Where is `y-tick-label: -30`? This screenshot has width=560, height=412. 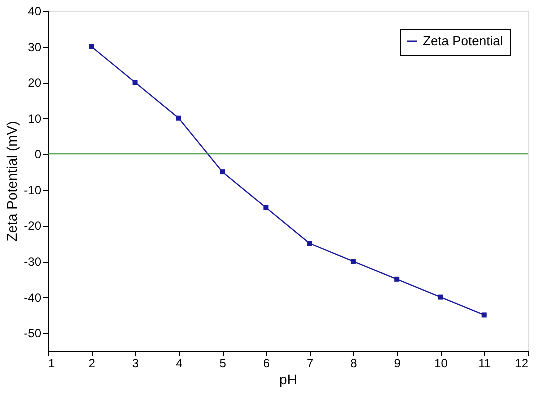
y-tick-label: -30 is located at coordinates (33, 262).